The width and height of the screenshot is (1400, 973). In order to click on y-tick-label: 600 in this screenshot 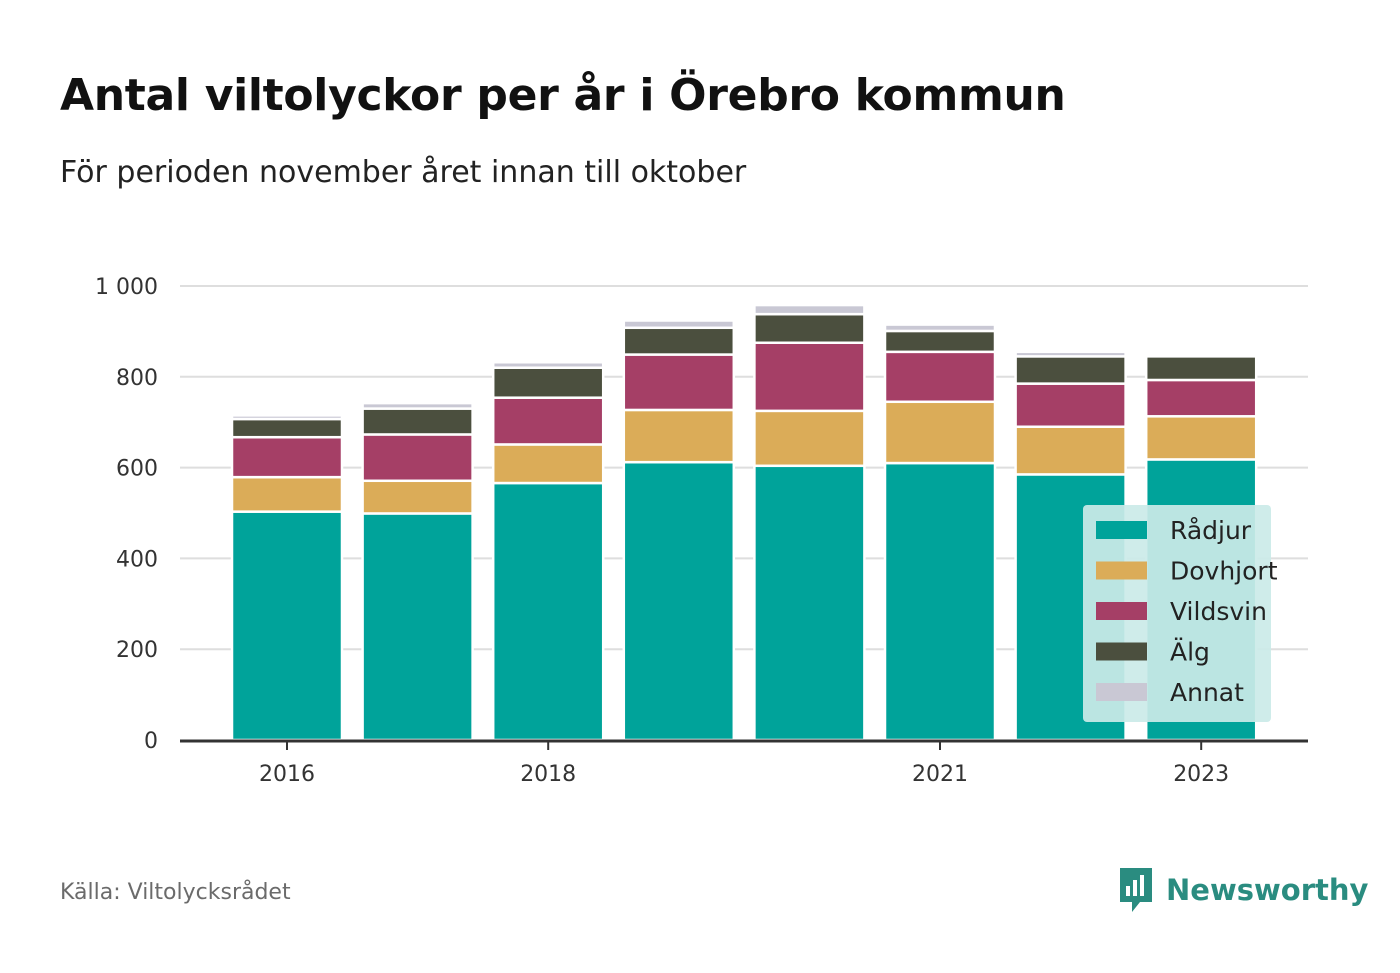, I will do `click(137, 469)`.